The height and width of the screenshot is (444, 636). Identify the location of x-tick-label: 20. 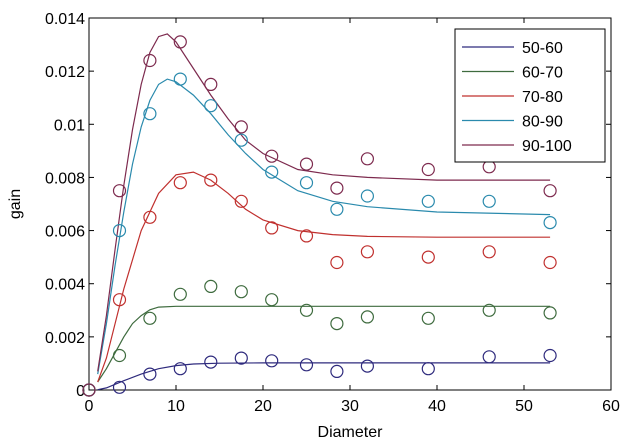
(263, 406).